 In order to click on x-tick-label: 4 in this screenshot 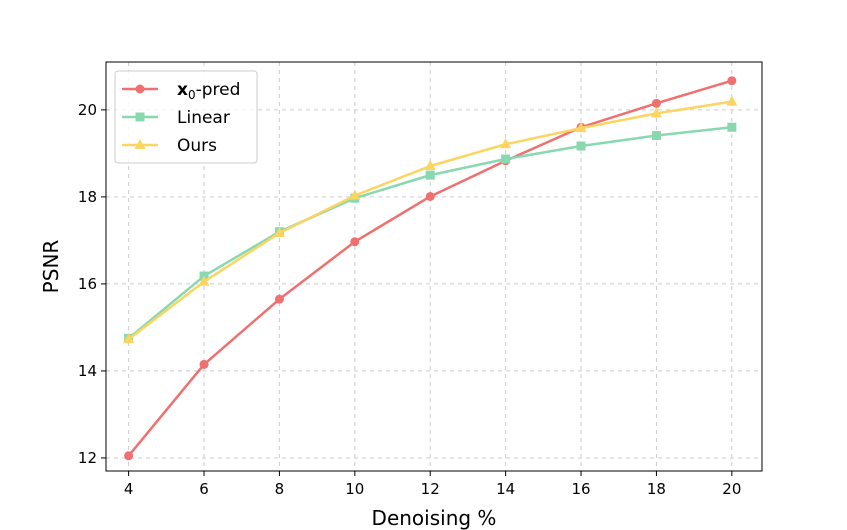, I will do `click(129, 489)`.